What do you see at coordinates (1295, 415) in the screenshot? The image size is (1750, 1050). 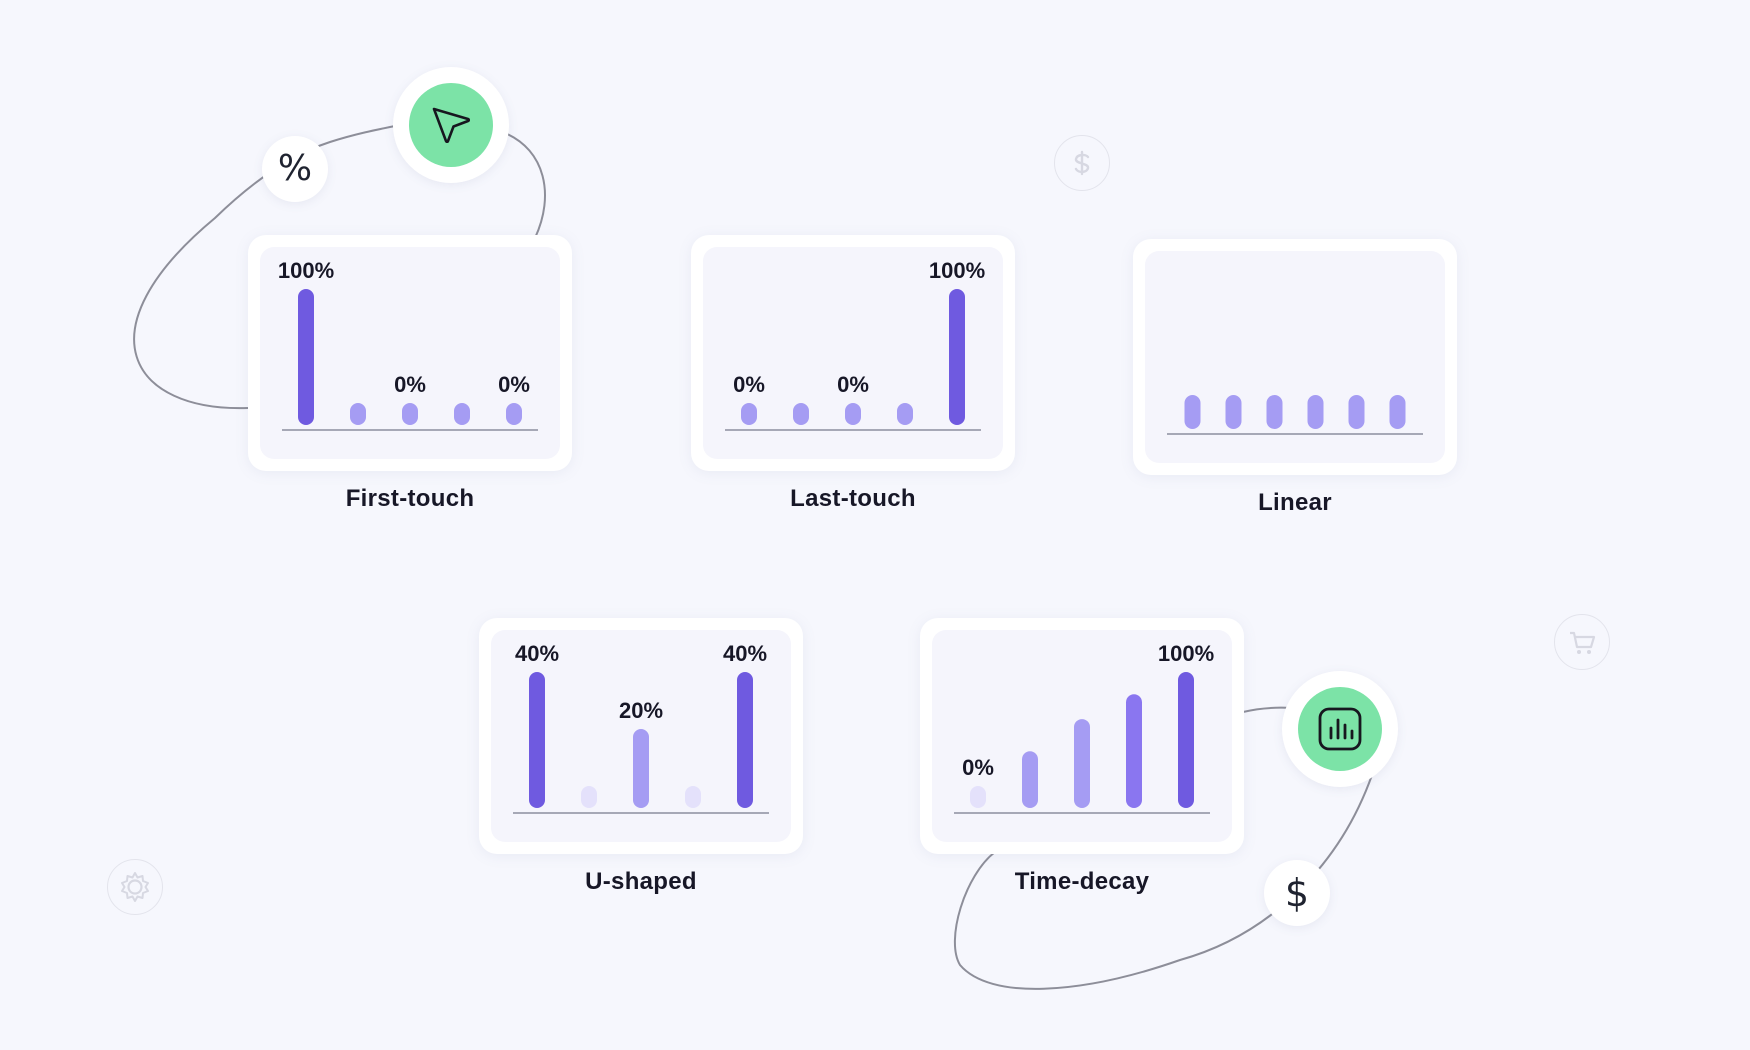 I see `chart-linear` at bounding box center [1295, 415].